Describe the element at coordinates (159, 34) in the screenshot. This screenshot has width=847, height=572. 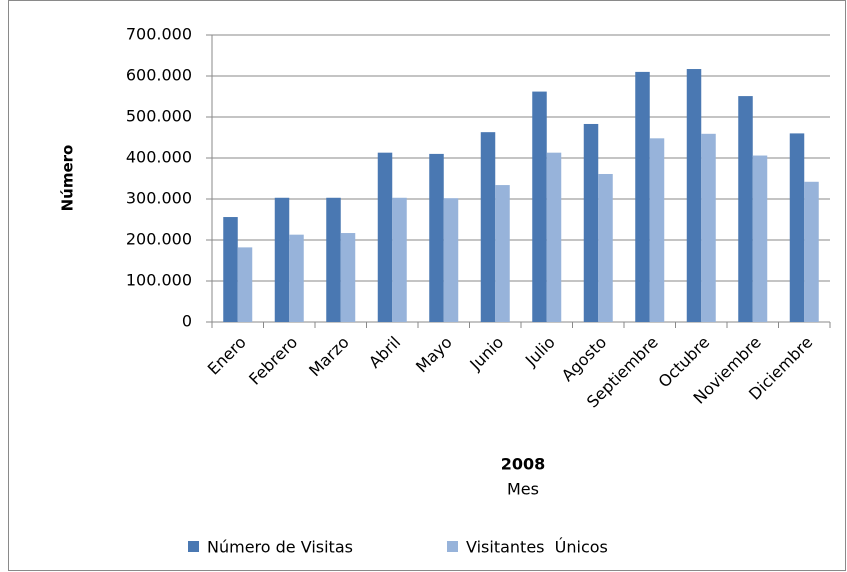
I see `y-tick-label: 700.000` at that location.